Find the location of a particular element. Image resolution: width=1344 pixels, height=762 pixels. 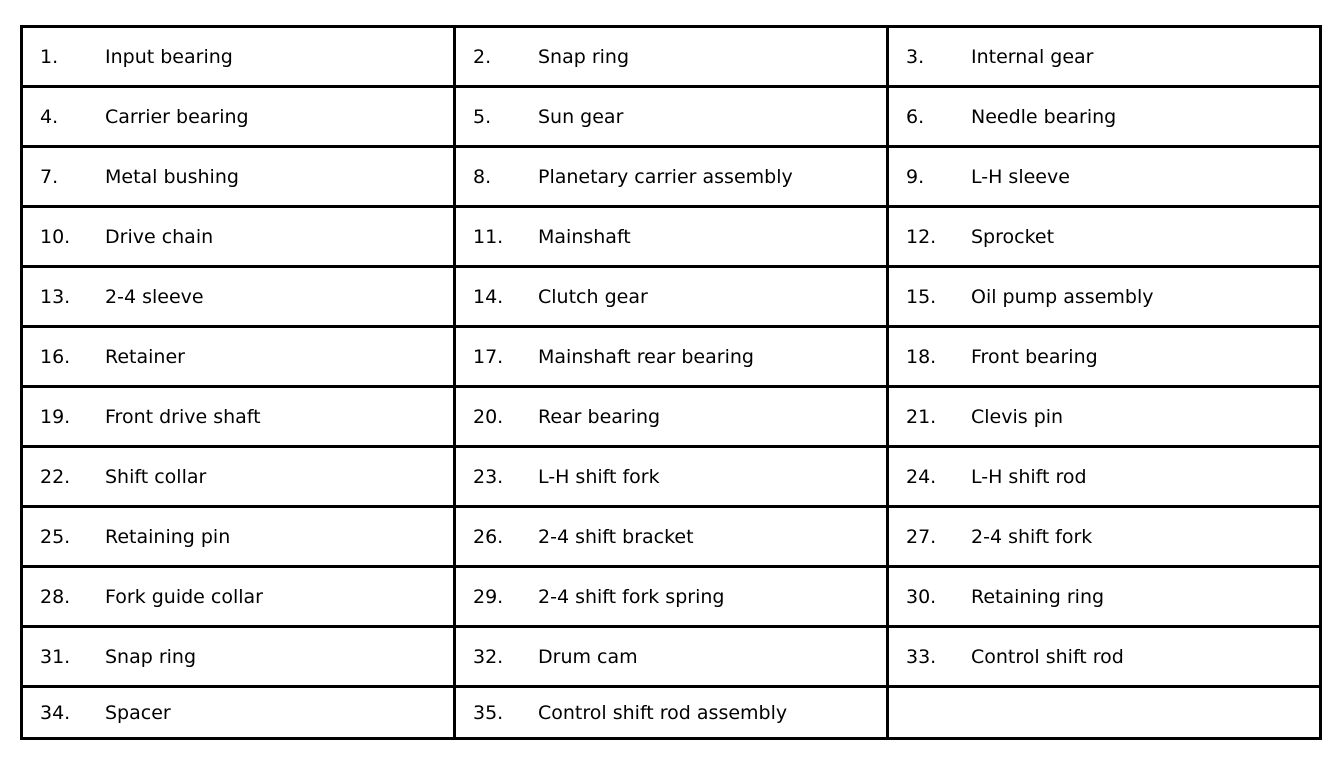

table-cell: 32. Drum cam is located at coordinates (671, 656).